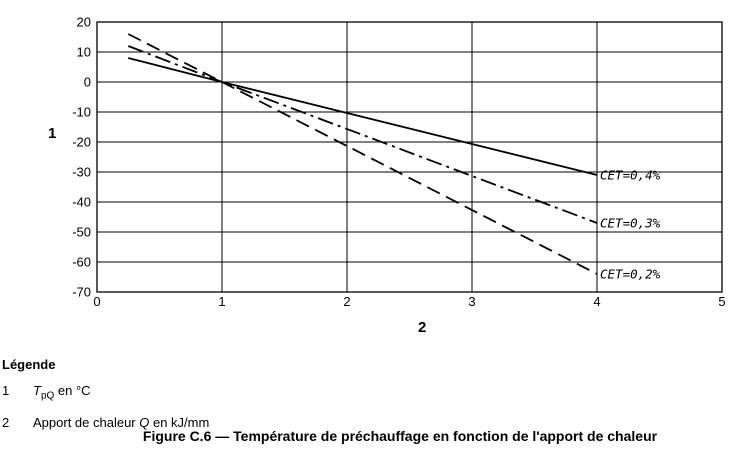 The height and width of the screenshot is (462, 744). Describe the element at coordinates (422, 327) in the screenshot. I see `x-axis-label: 2` at that location.